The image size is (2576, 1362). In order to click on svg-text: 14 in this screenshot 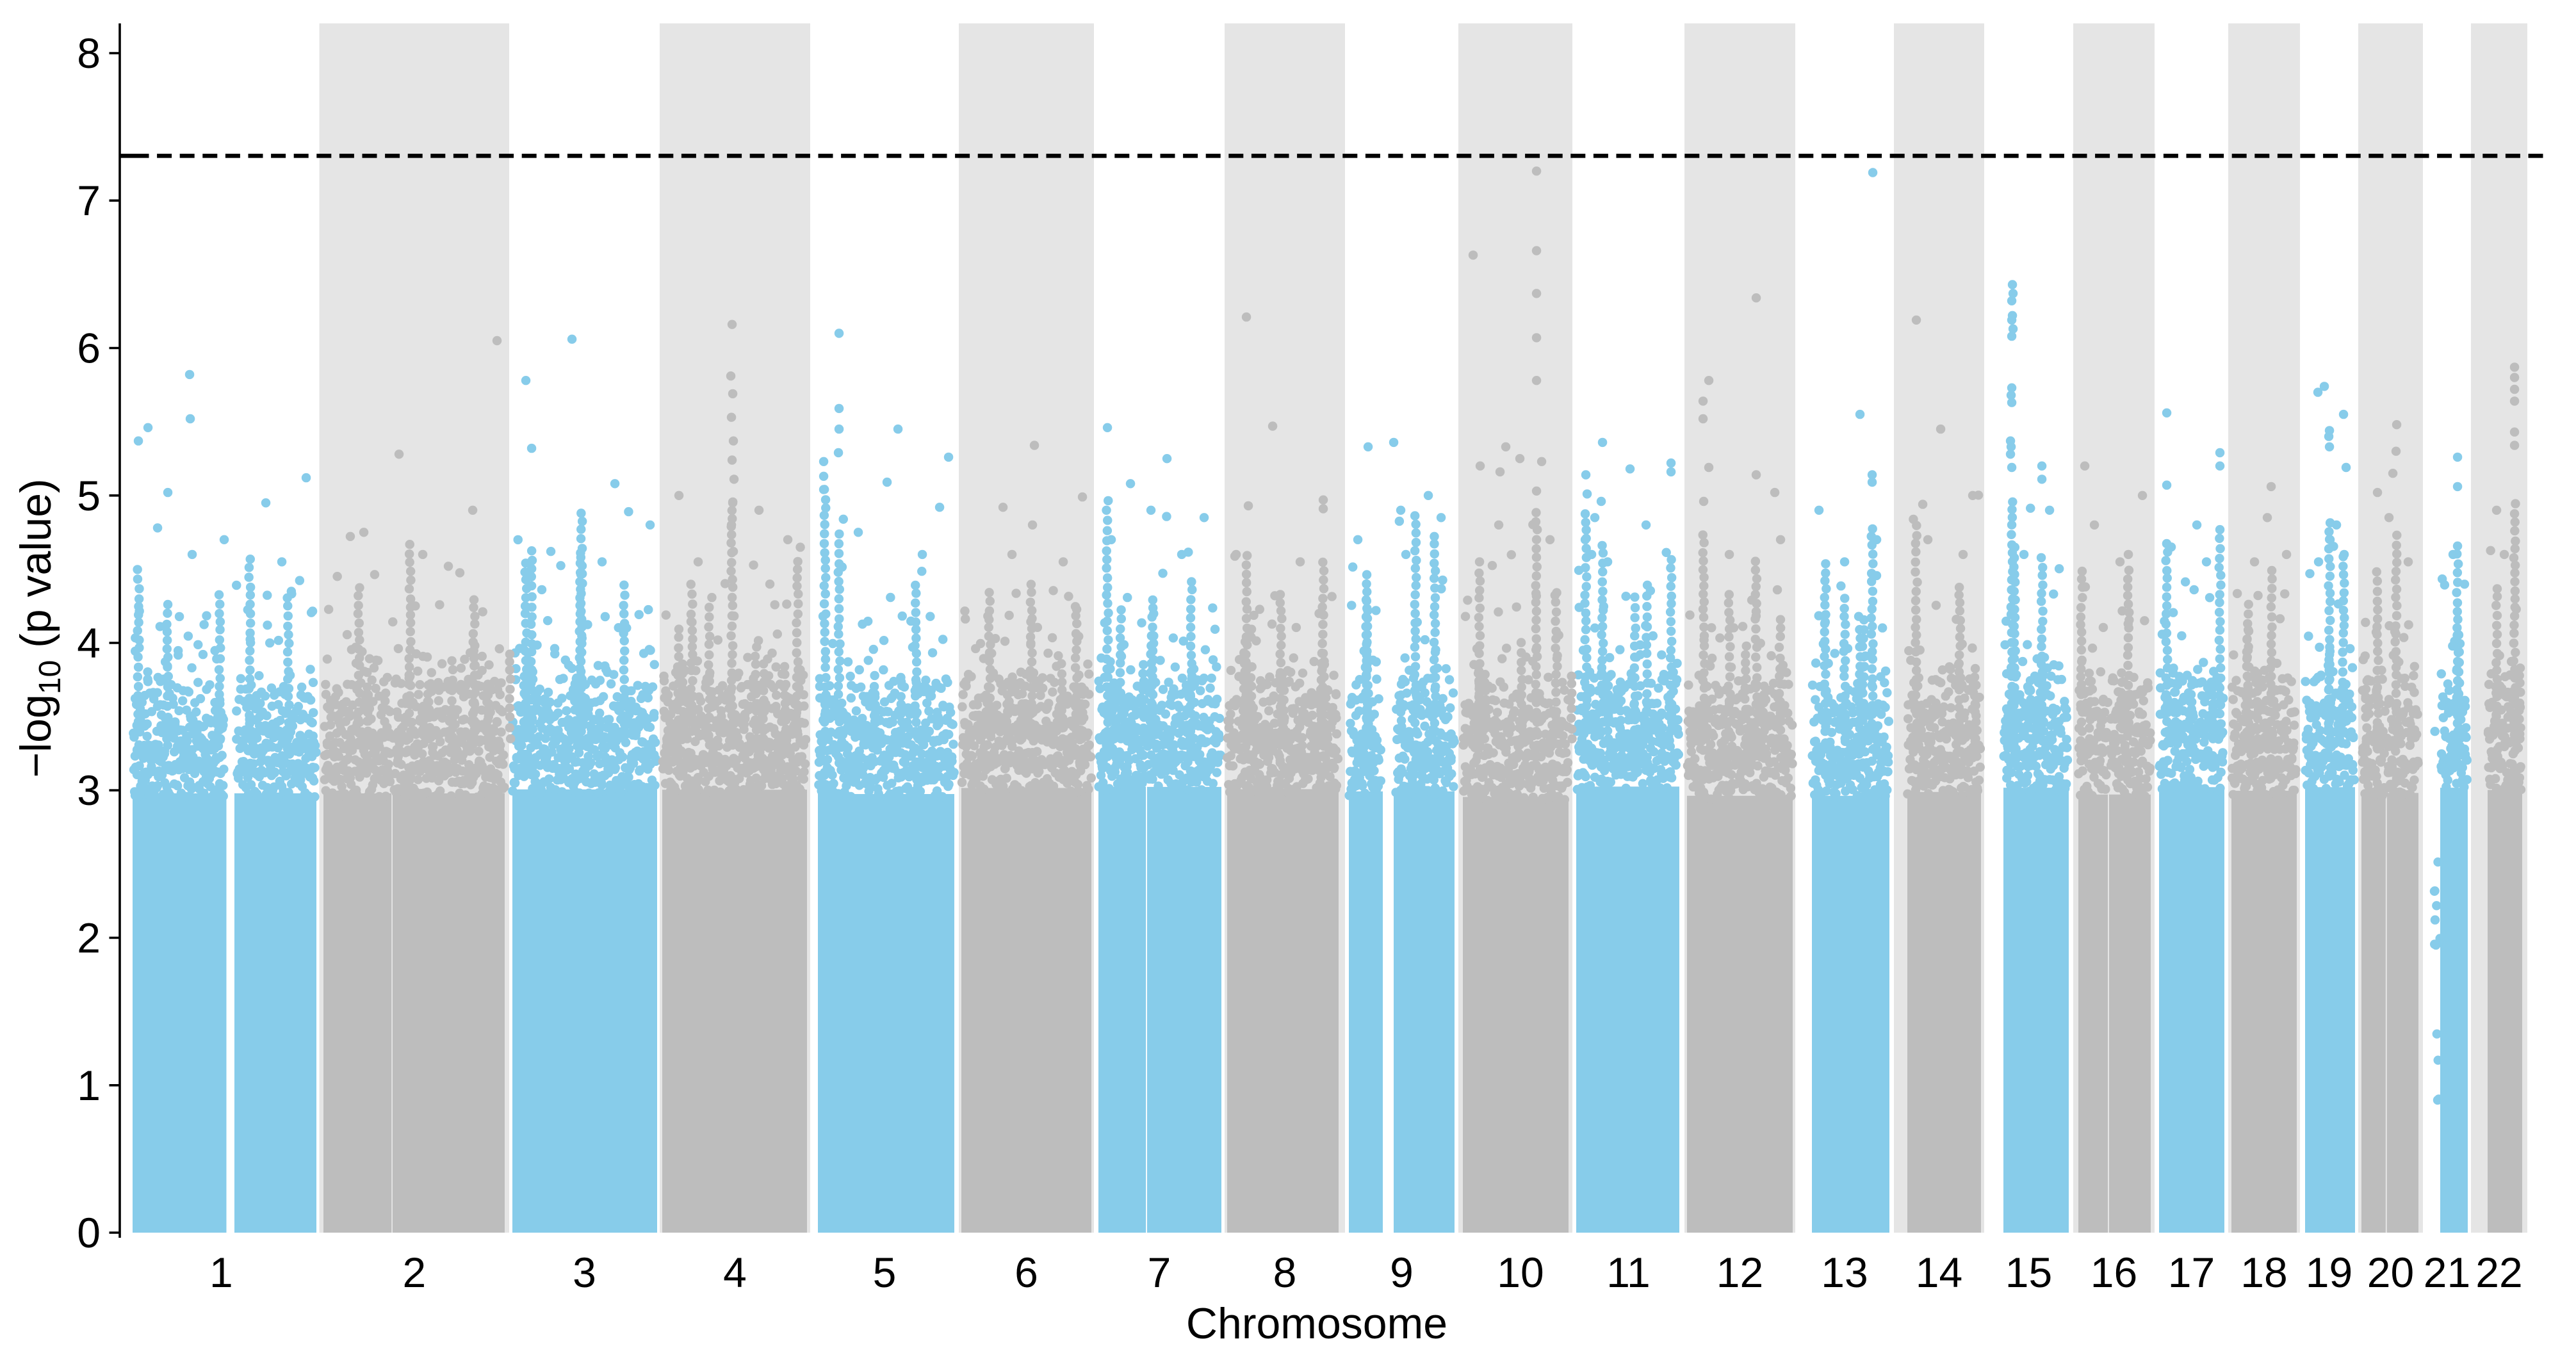, I will do `click(1939, 1272)`.